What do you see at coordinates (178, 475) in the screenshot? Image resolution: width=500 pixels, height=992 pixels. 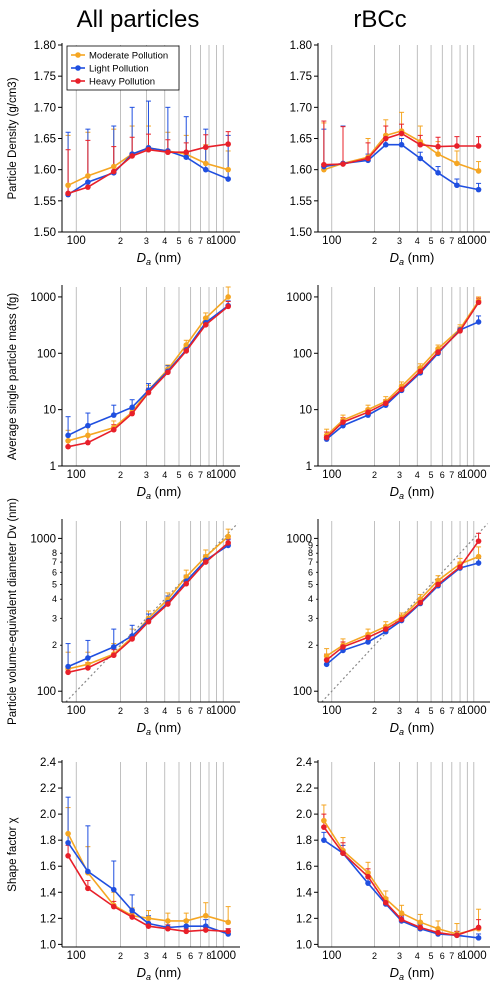 I see `x-tick-label: 5` at bounding box center [178, 475].